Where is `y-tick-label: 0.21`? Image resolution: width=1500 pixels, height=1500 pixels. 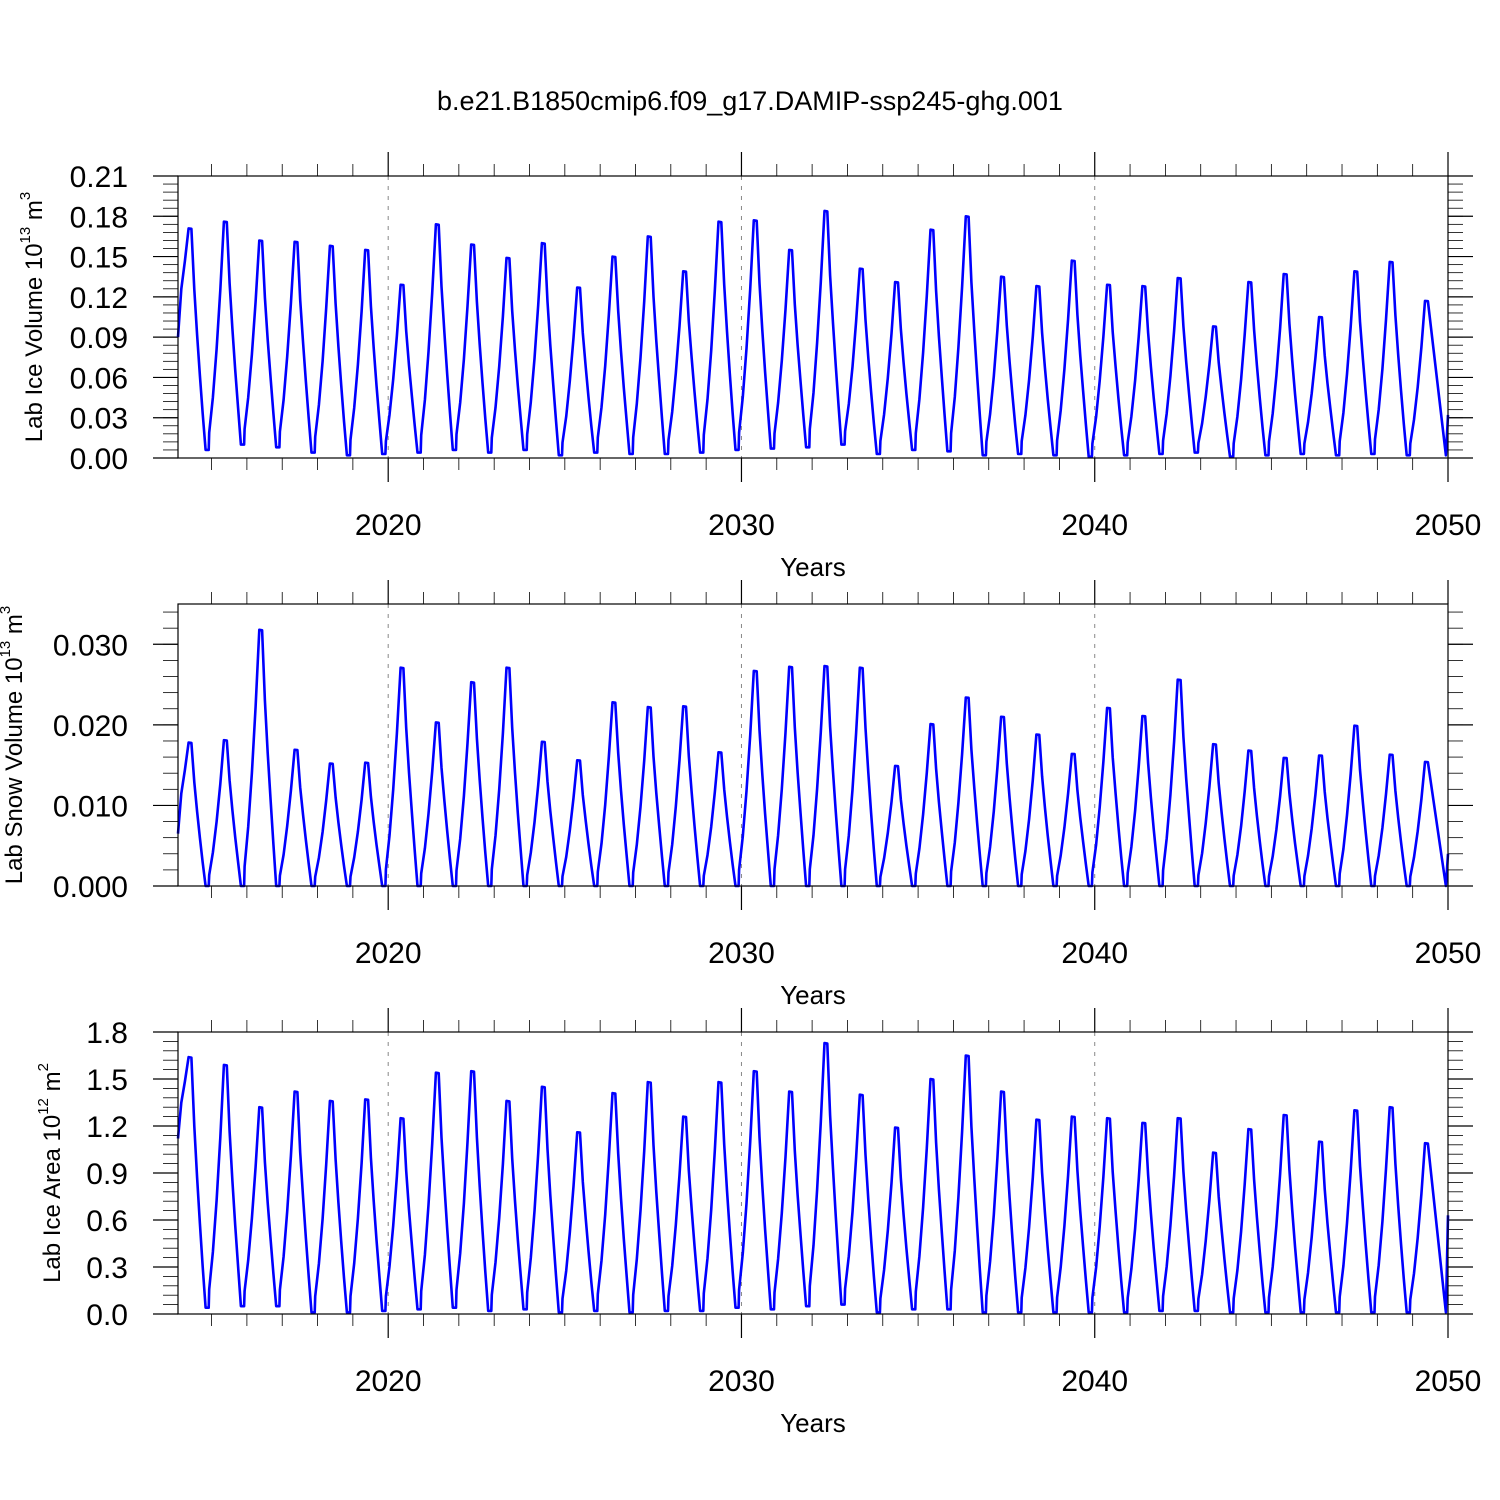
y-tick-label: 0.21 is located at coordinates (99, 177).